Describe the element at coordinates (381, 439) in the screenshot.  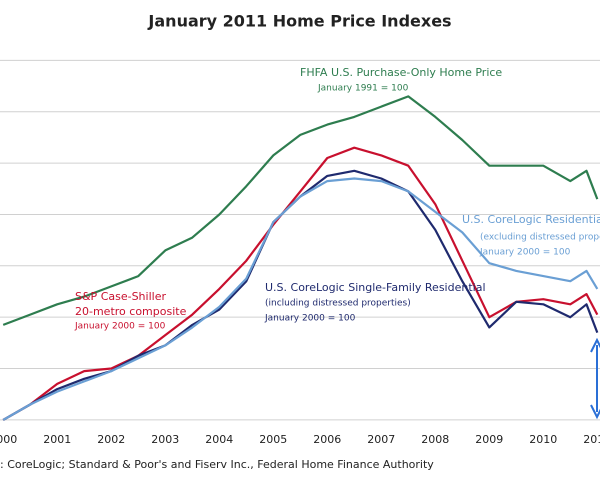
I see `x-tick-label: 2007` at that location.